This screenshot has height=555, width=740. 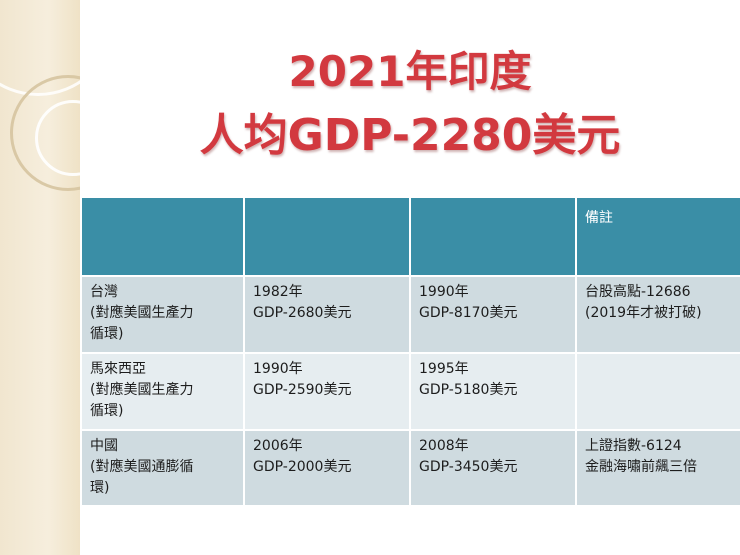 I want to click on period2-cell: 1990年 GDP-8170美元, so click(x=493, y=314).